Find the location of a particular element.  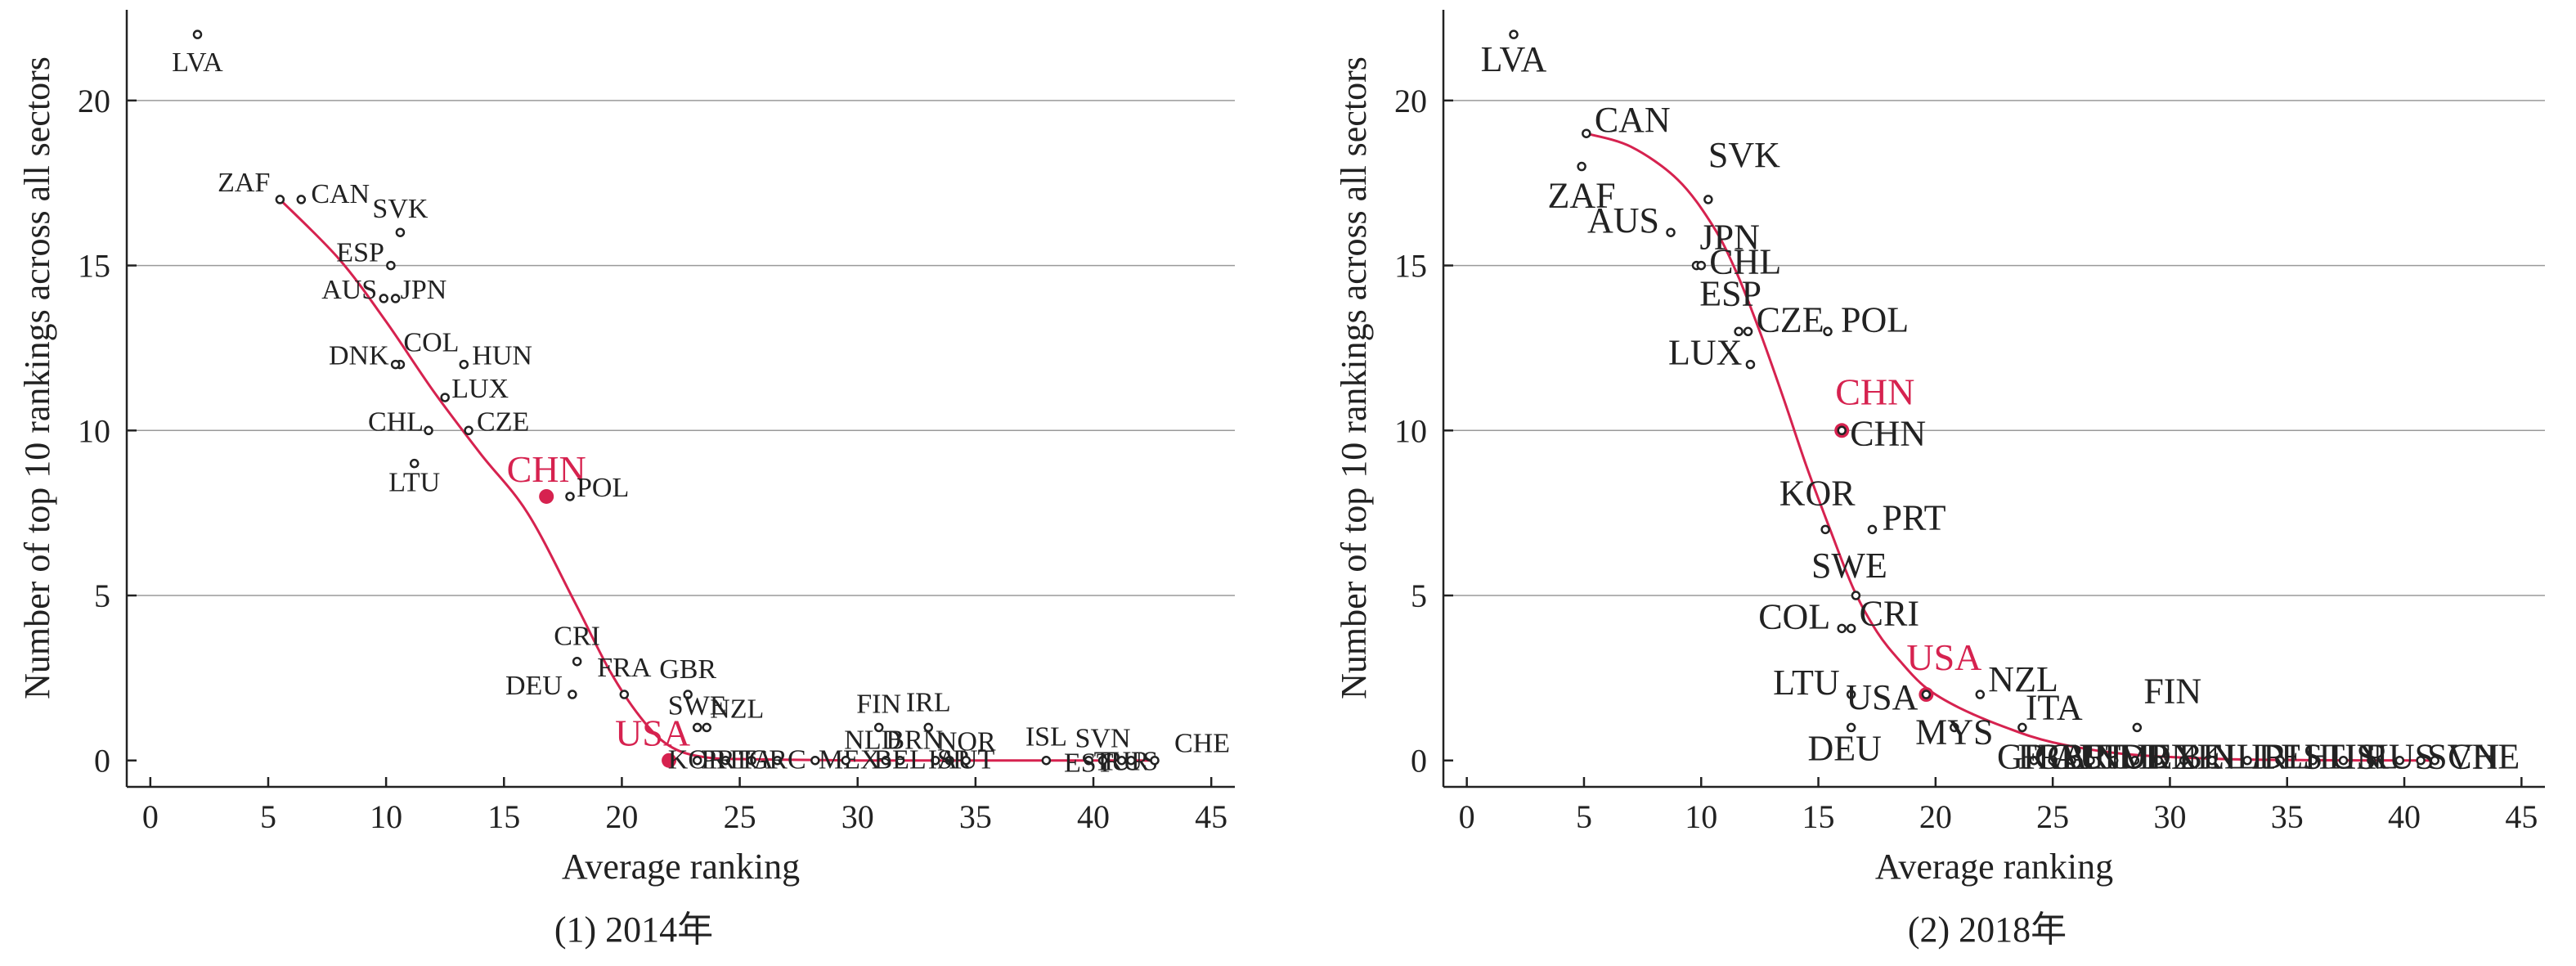

point-label-aut: AUT is located at coordinates (966, 760).